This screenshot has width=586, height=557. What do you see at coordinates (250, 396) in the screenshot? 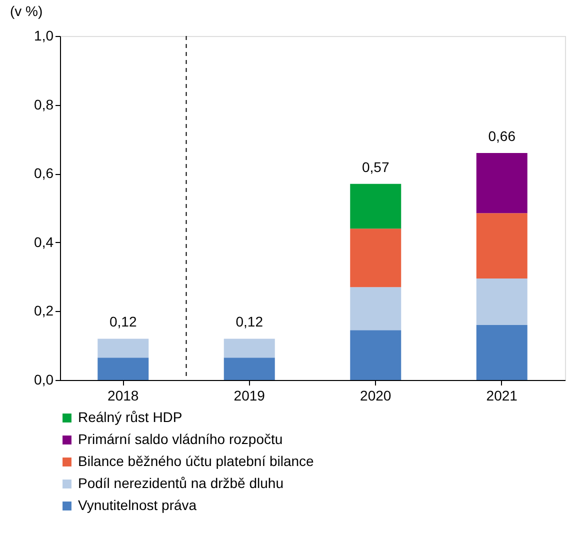
I see `x-tick-label: 2019` at bounding box center [250, 396].